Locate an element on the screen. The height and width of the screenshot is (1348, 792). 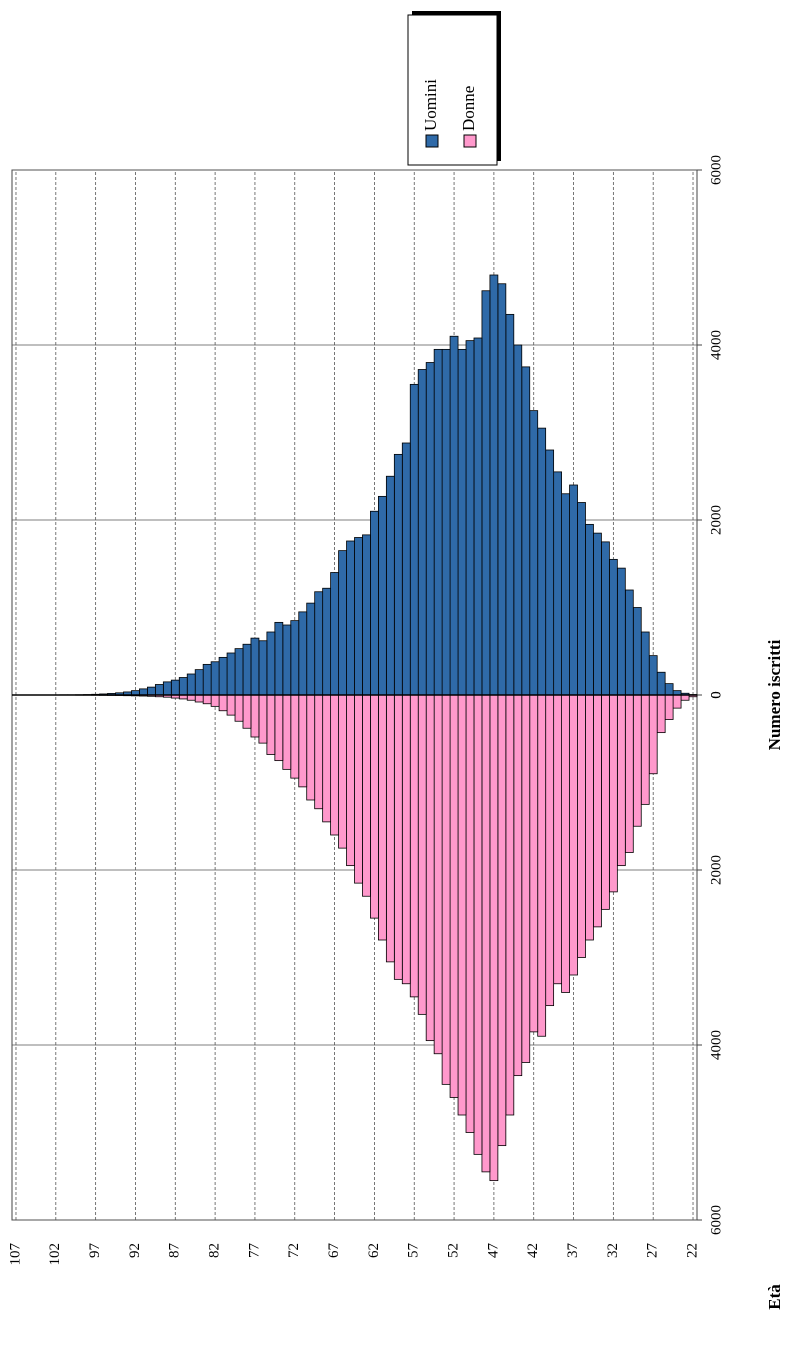
x-tick-label: 27 is located at coordinates (653, 1251).